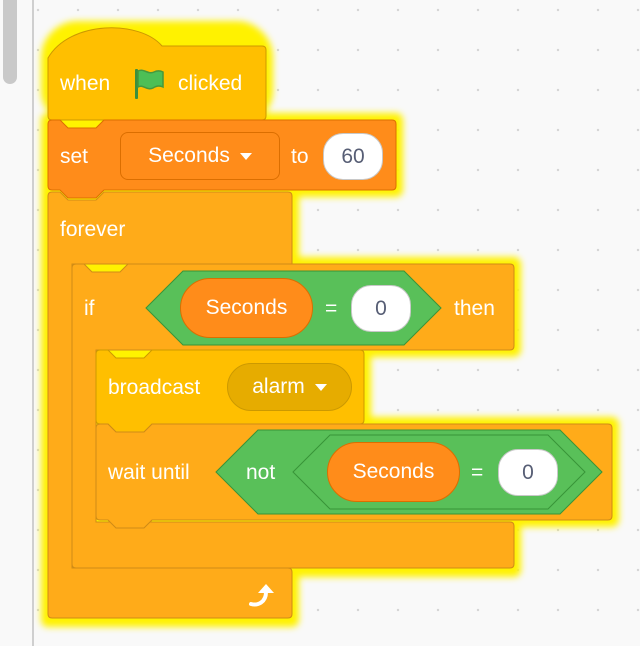 Image resolution: width=640 pixels, height=646 pixels. What do you see at coordinates (300, 156) in the screenshot?
I see `to-label: to` at bounding box center [300, 156].